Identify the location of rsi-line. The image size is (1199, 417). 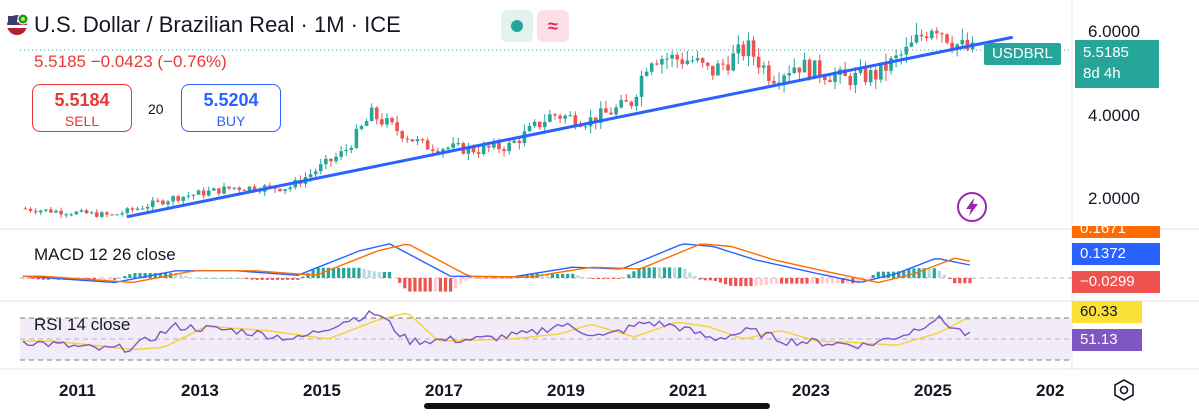
(496, 331).